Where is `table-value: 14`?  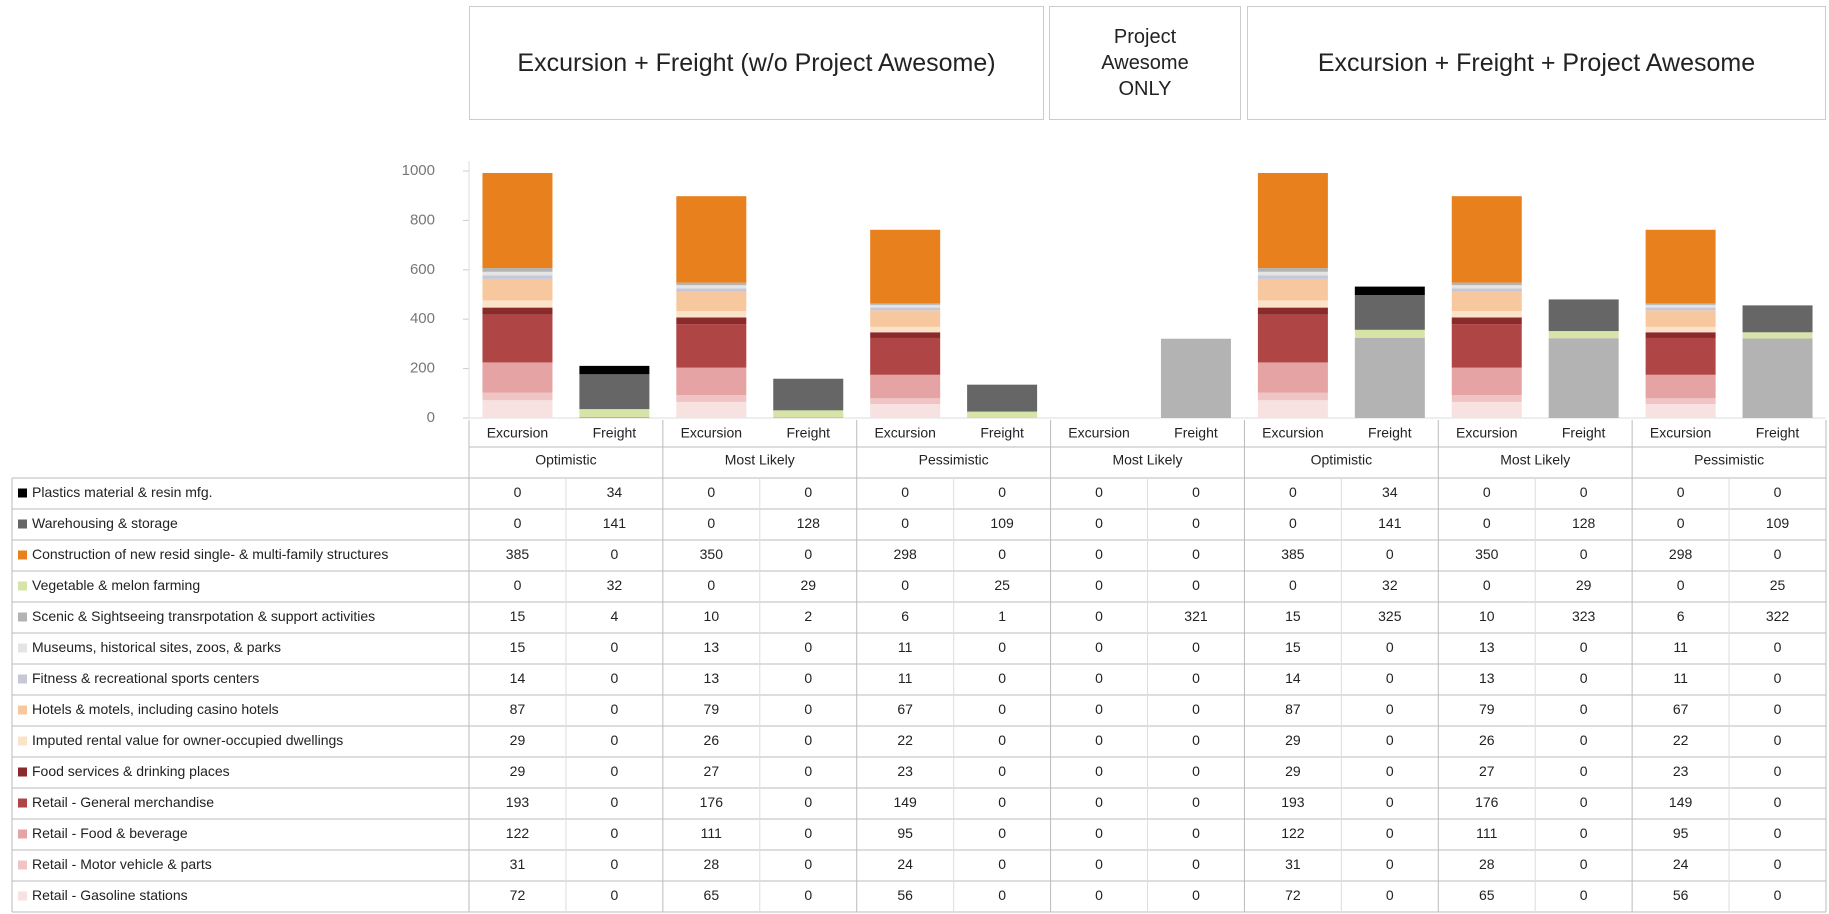 table-value: 14 is located at coordinates (518, 678).